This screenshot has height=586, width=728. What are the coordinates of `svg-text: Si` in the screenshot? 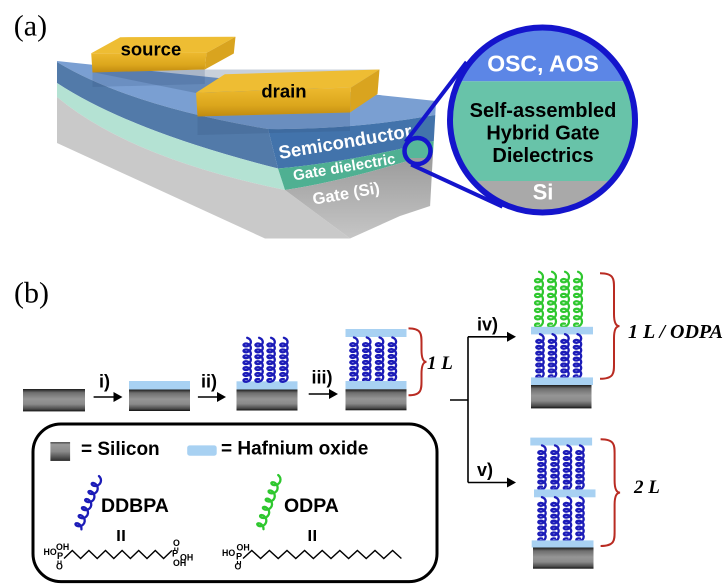 It's located at (543, 192).